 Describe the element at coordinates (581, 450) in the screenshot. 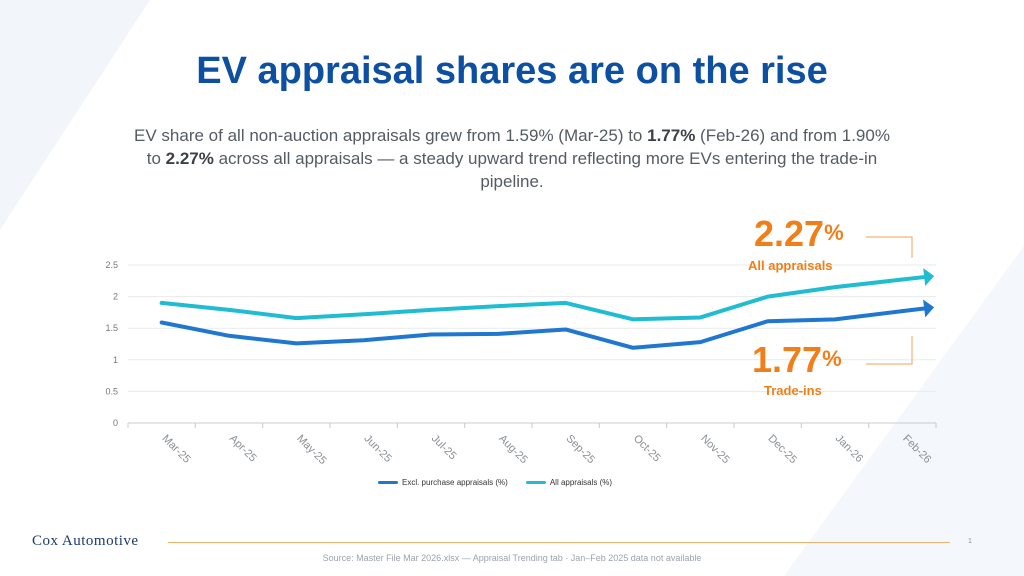

I see `x-tick-label: Sep-25` at that location.